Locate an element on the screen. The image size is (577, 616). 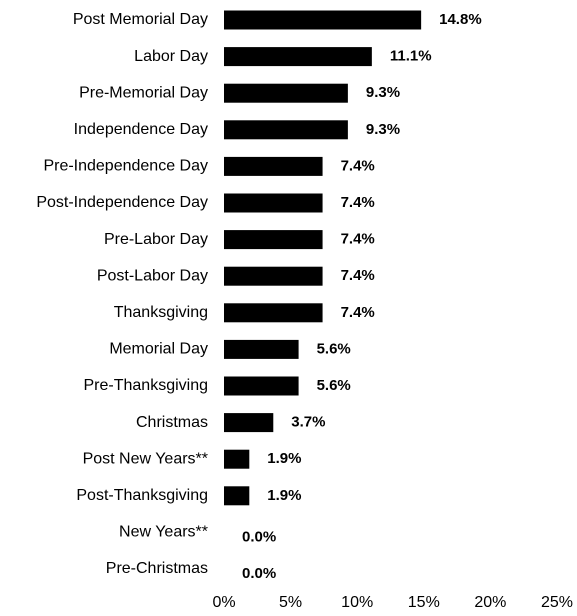
category-label: Labor Day is located at coordinates (171, 56).